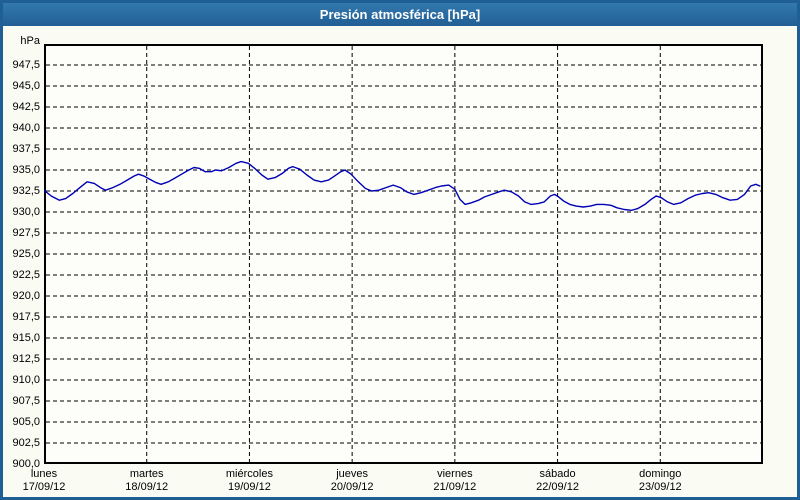  I want to click on day-name: jueves, so click(352, 474).